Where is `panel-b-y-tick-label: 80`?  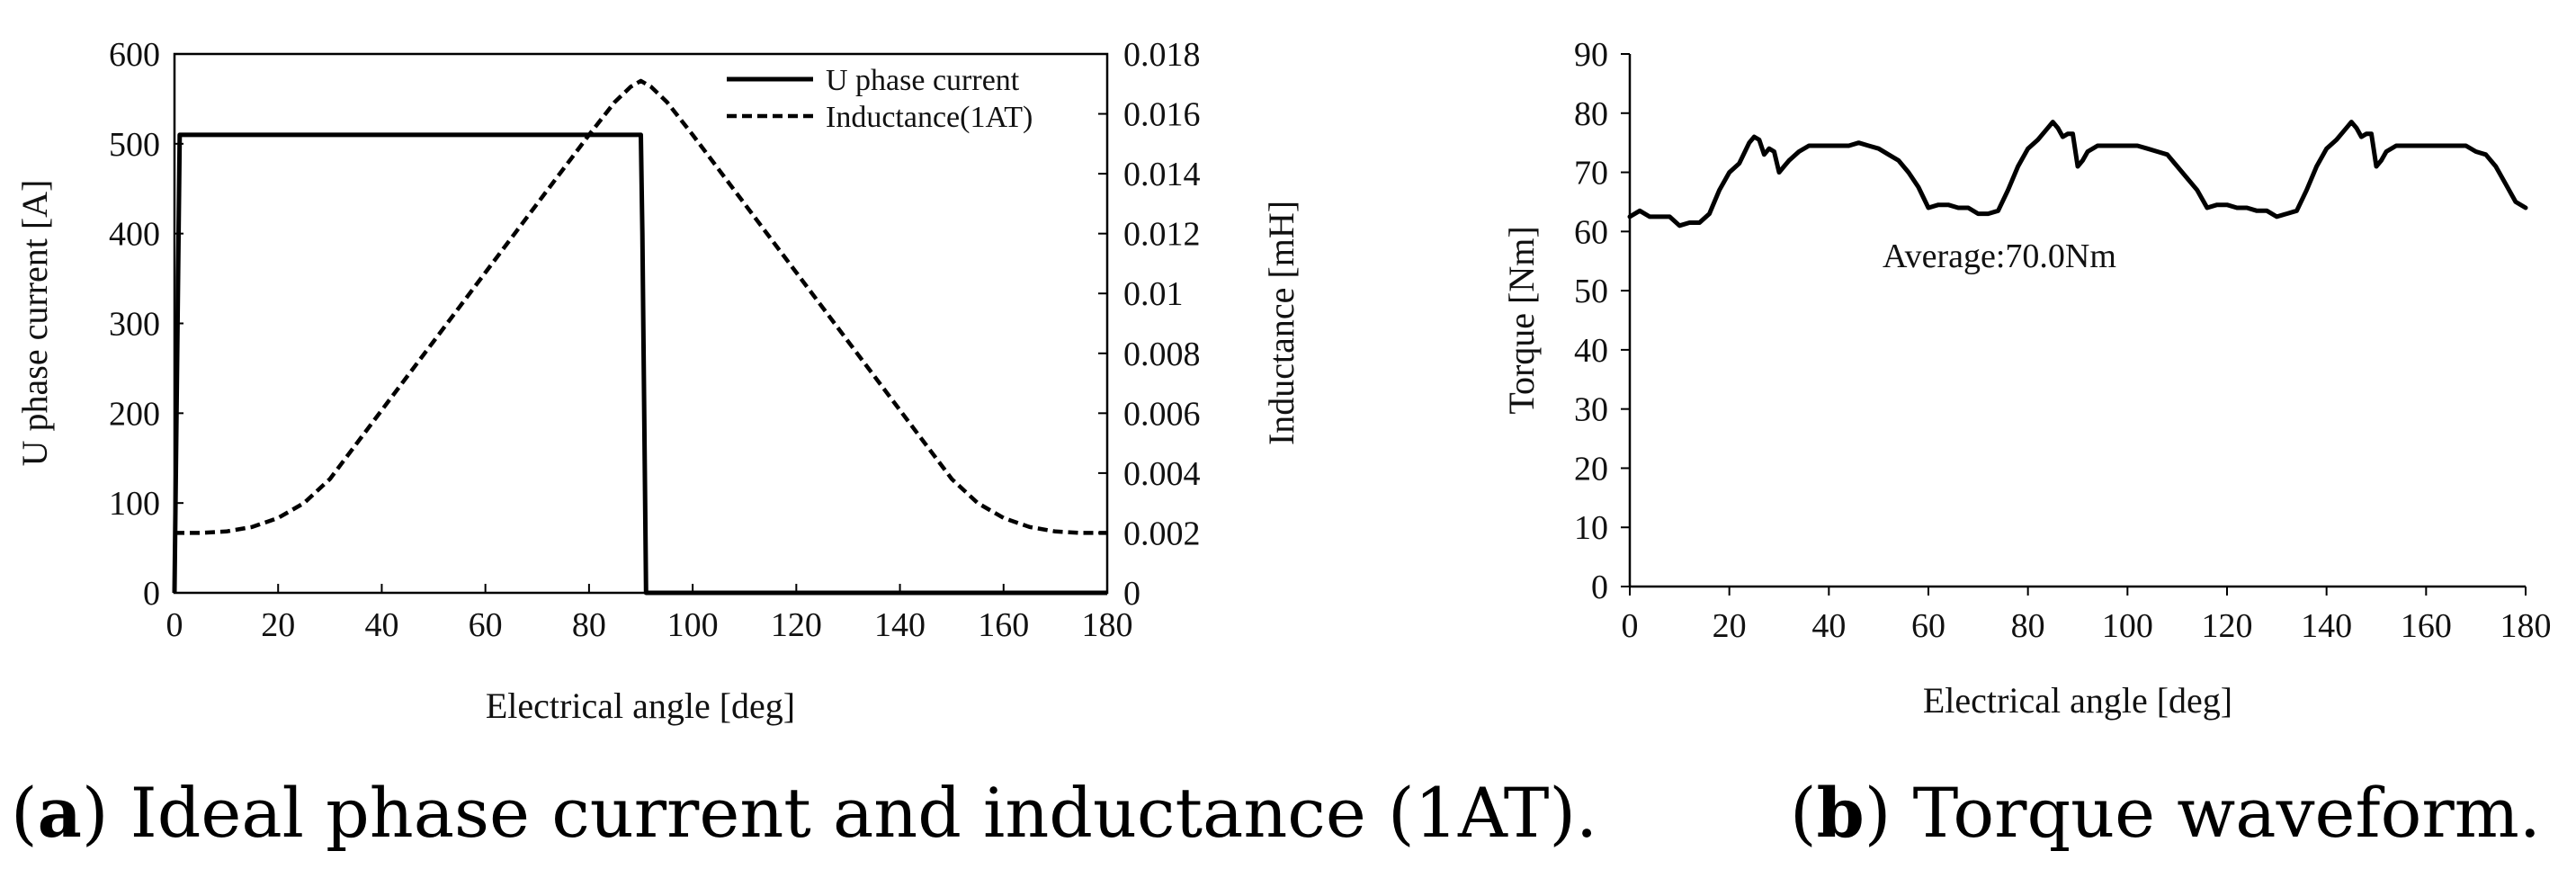
panel-b-y-tick-label: 80 is located at coordinates (1591, 114).